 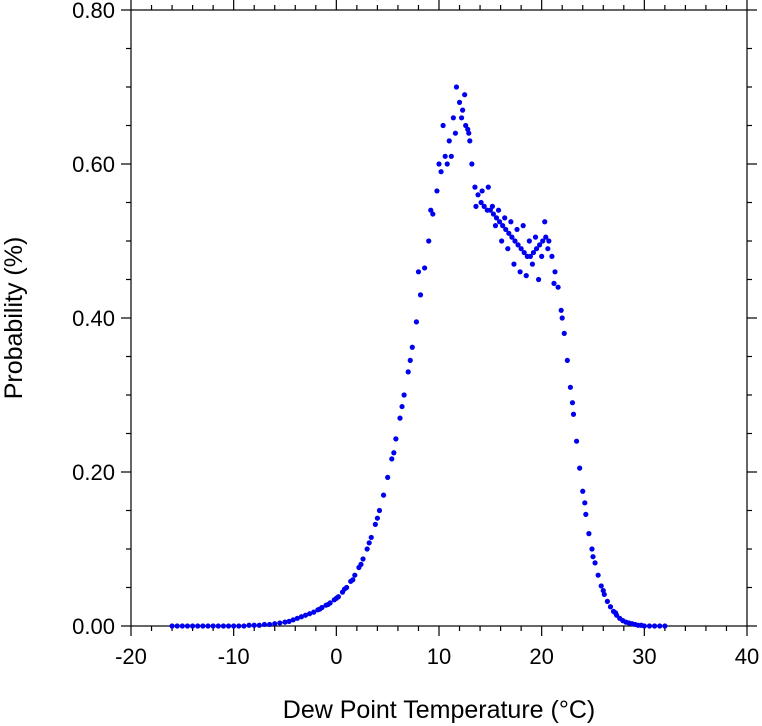 What do you see at coordinates (439, 656) in the screenshot?
I see `x-tick-label: 10` at bounding box center [439, 656].